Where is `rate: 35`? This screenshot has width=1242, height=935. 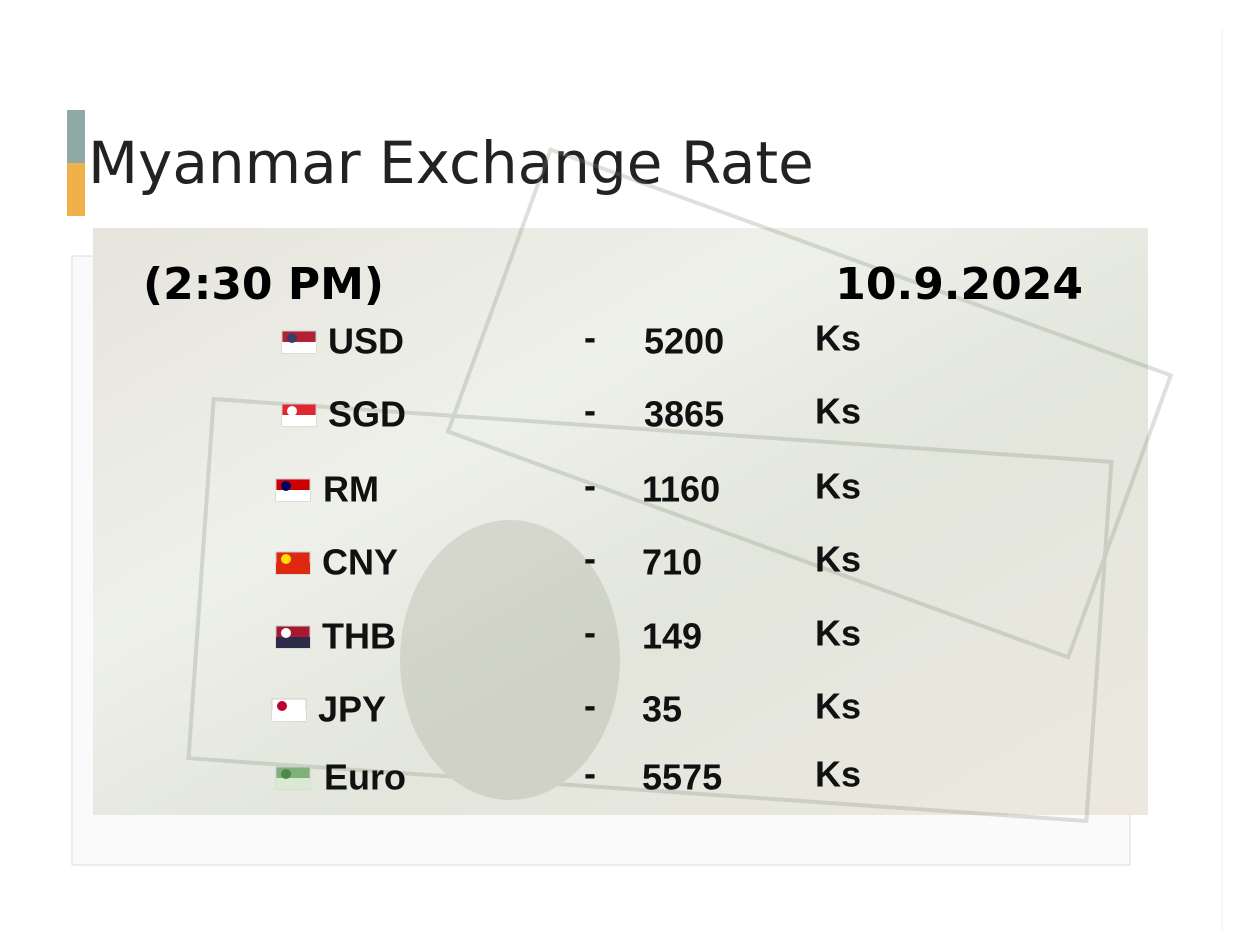
rate: 35 is located at coordinates (662, 709).